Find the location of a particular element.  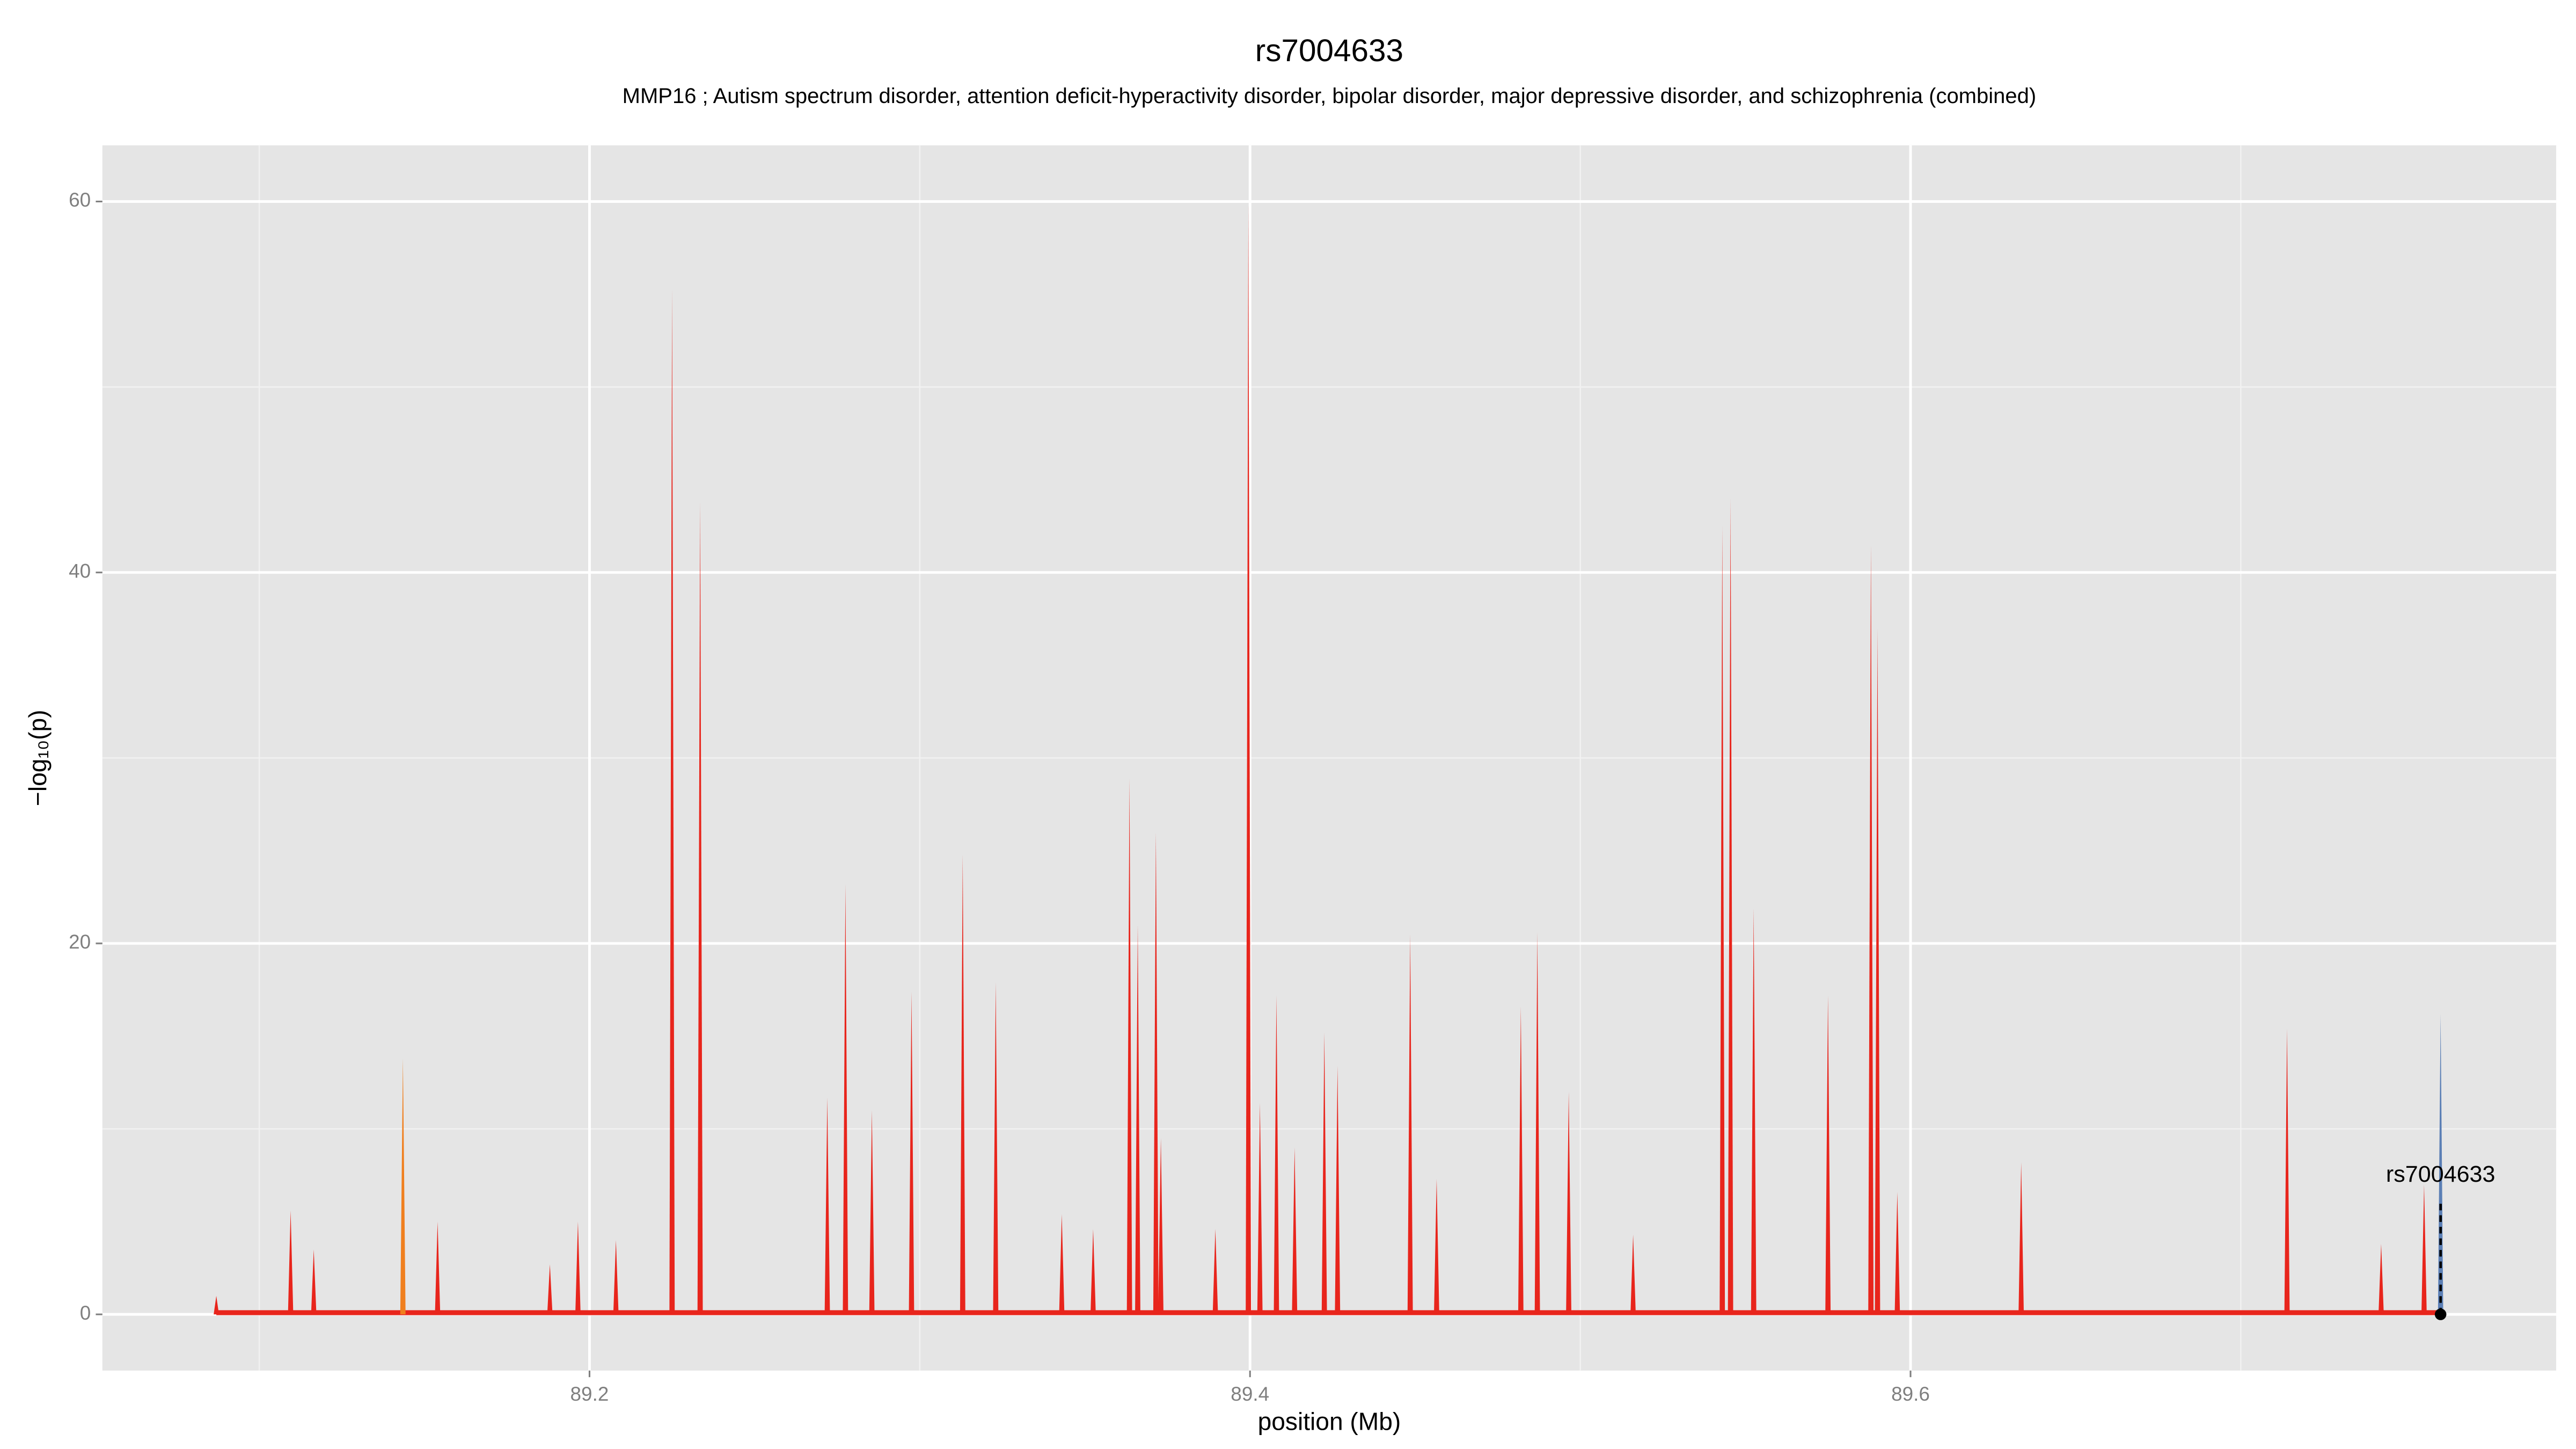

annotation-label: rs7004633 is located at coordinates (2441, 1174).